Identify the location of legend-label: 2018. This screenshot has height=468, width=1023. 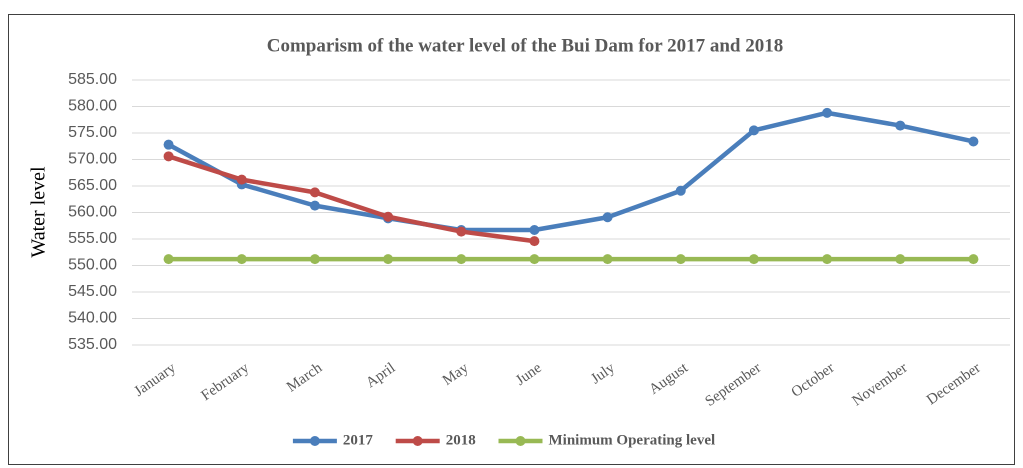
(461, 440).